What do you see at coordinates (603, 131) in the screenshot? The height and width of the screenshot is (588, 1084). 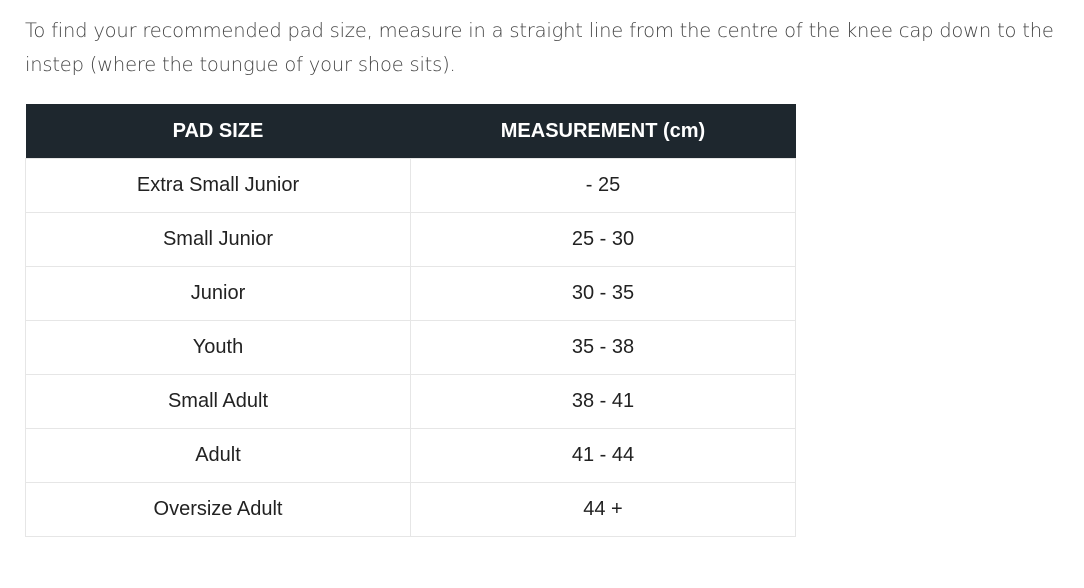 I see `header-measurement: MEASUREMENT (cm)` at bounding box center [603, 131].